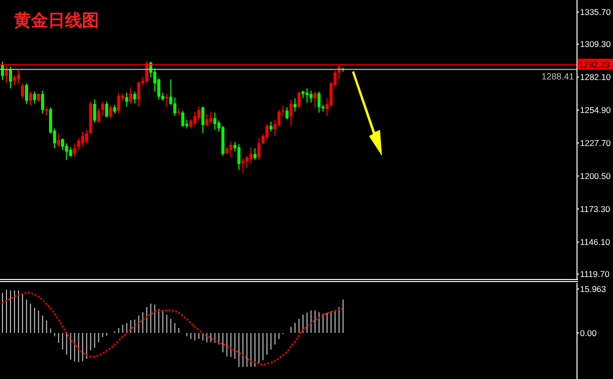 This screenshot has width=613, height=379. What do you see at coordinates (595, 44) in the screenshot?
I see `y-tick-label: 1309.30` at bounding box center [595, 44].